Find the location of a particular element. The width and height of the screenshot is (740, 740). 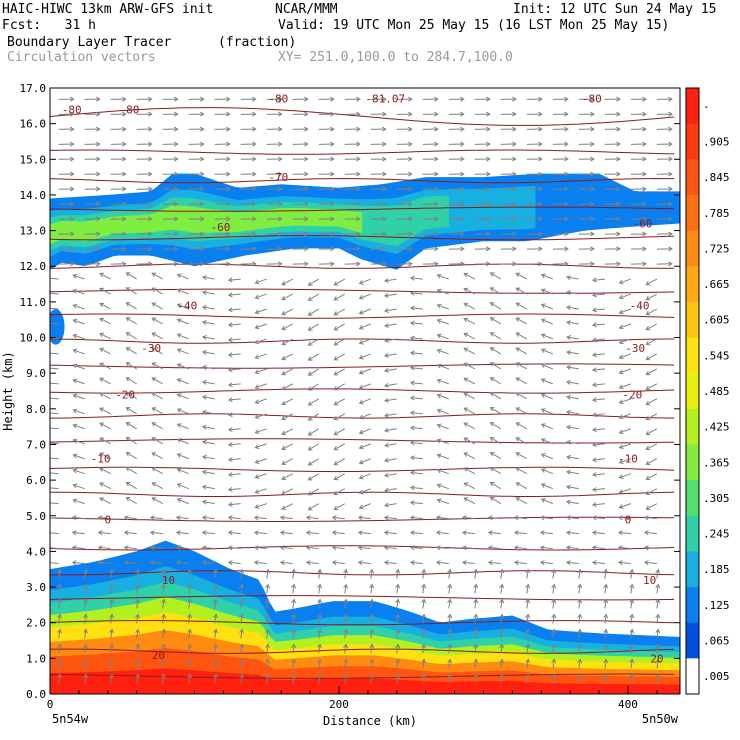

y-axis-title: Height (km) is located at coordinates (8, 390).